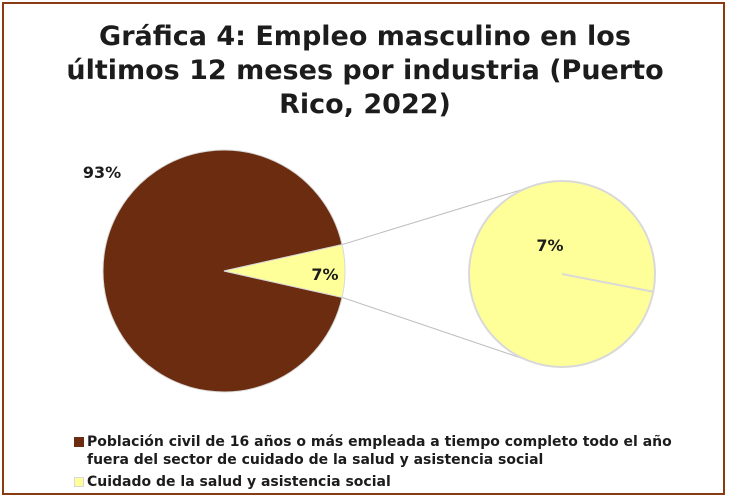  Describe the element at coordinates (284, 271) in the screenshot. I see `pie-slice` at that location.